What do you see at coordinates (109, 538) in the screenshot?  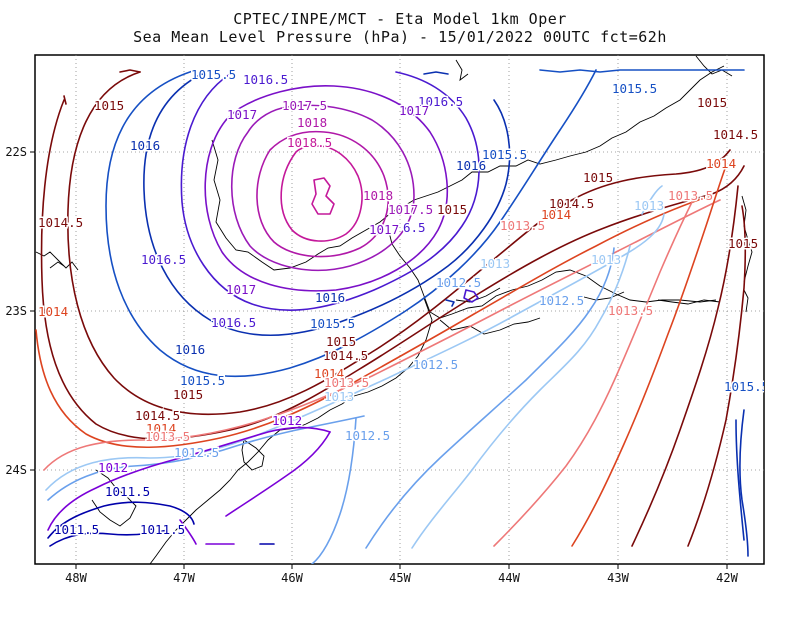 I see `isobar-1011-5b` at bounding box center [109, 538].